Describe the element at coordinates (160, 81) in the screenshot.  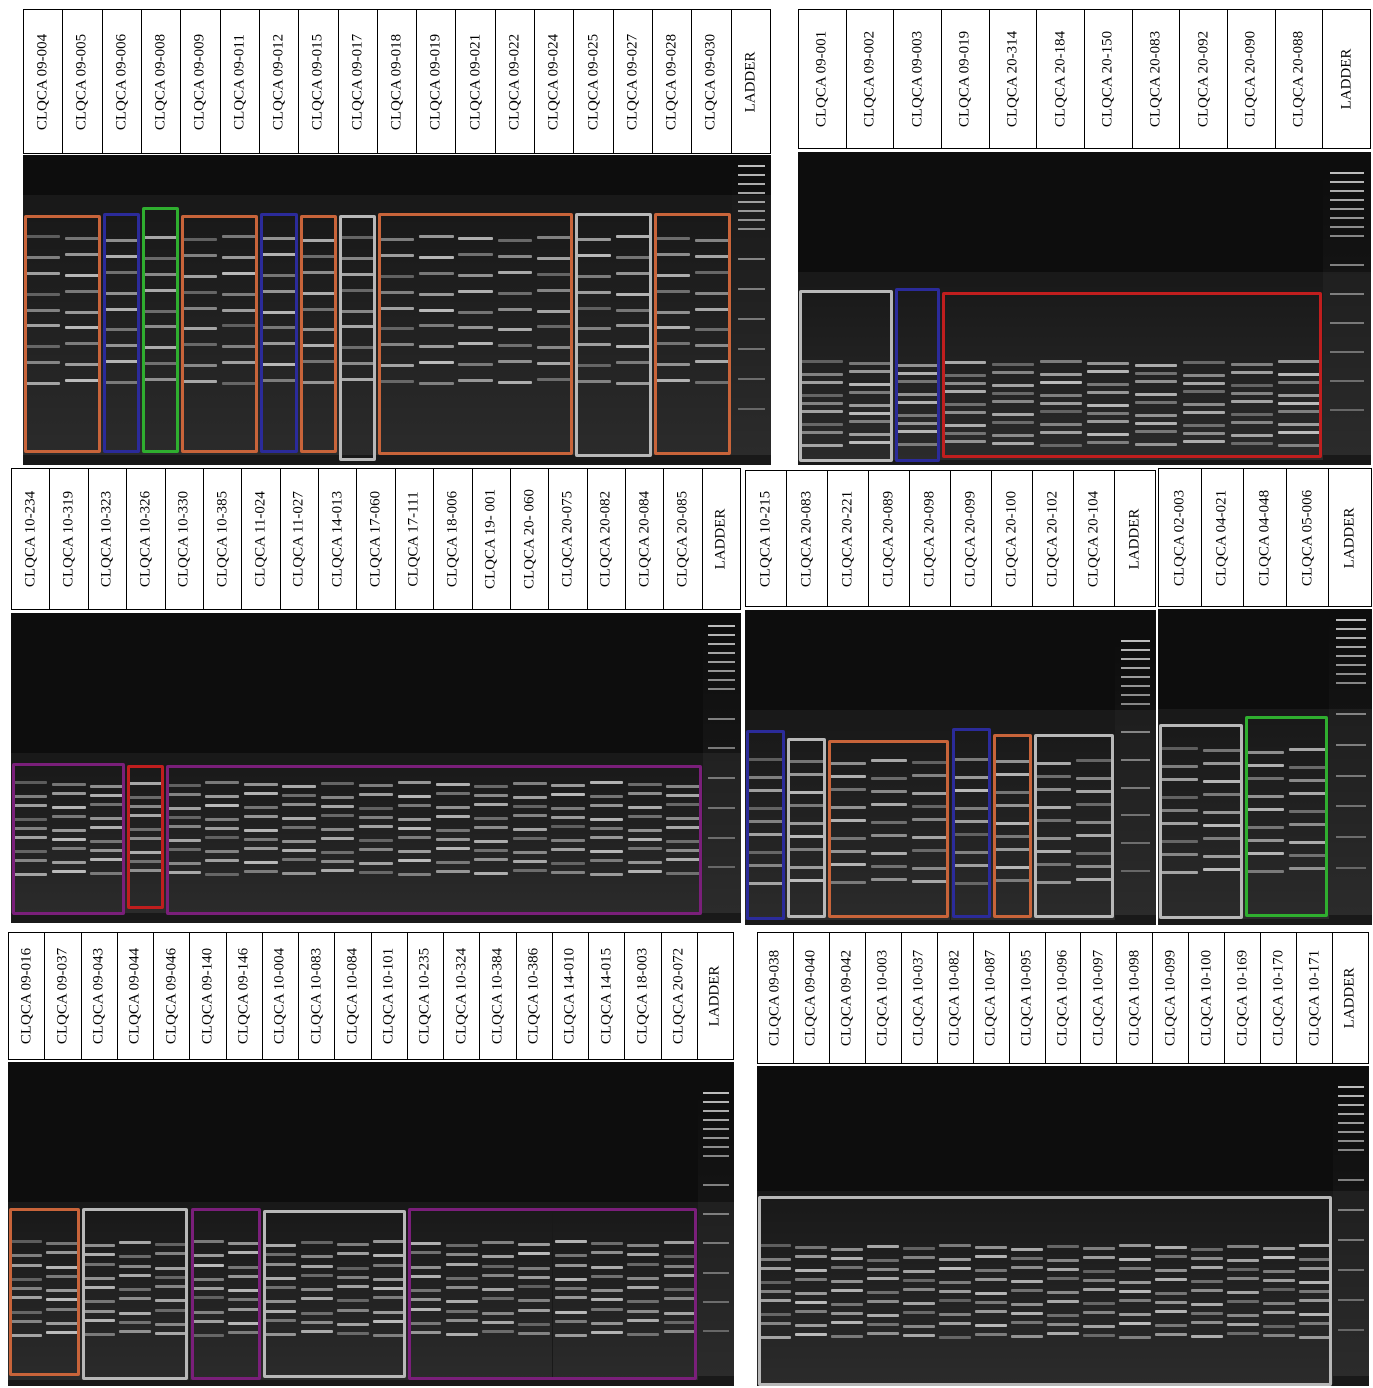
I see `lane-label-text: CLQCA 09-008` at that location.